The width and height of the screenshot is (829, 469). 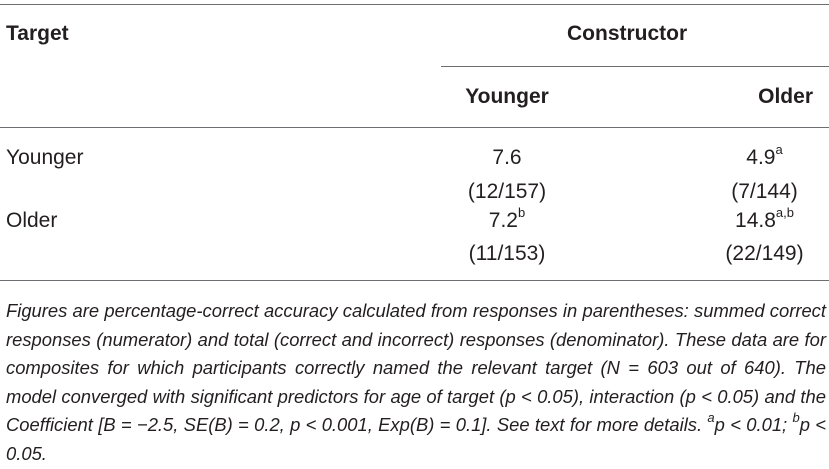 I want to click on footnote-sup-a: a, so click(x=711, y=418).